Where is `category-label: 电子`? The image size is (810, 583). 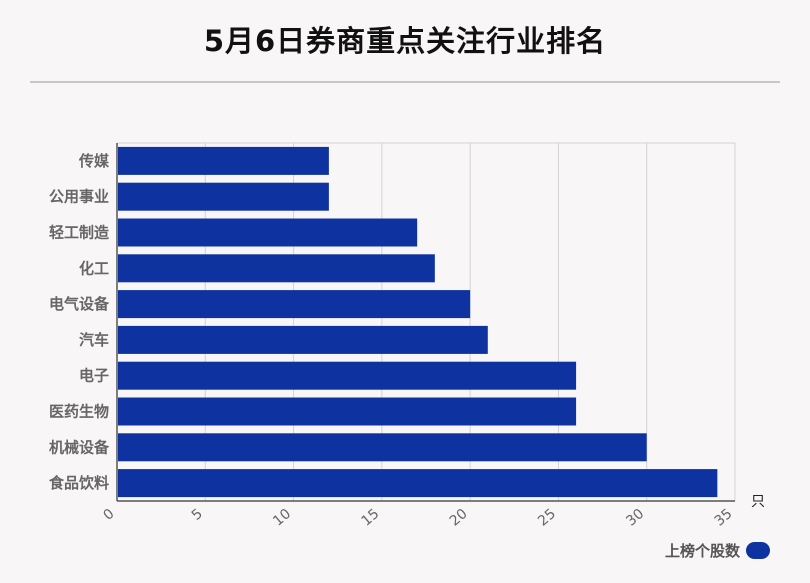
category-label: 电子 is located at coordinates (94, 376).